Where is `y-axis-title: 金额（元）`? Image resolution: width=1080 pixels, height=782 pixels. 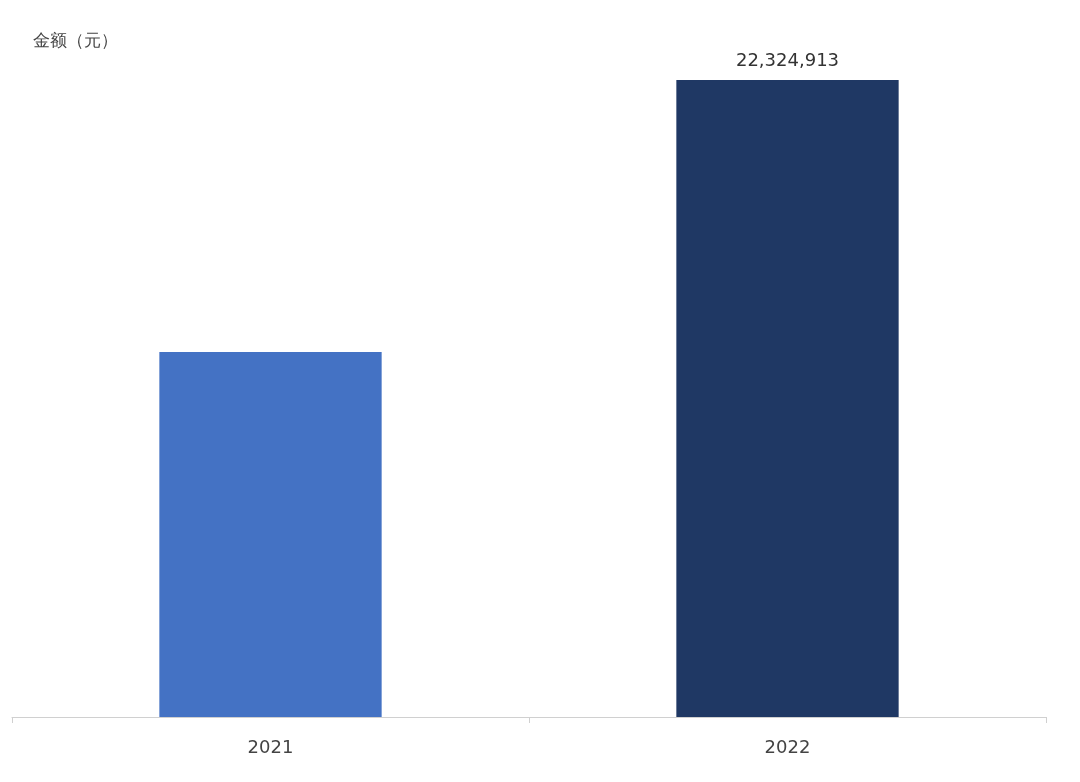 y-axis-title: 金额（元） is located at coordinates (75, 39).